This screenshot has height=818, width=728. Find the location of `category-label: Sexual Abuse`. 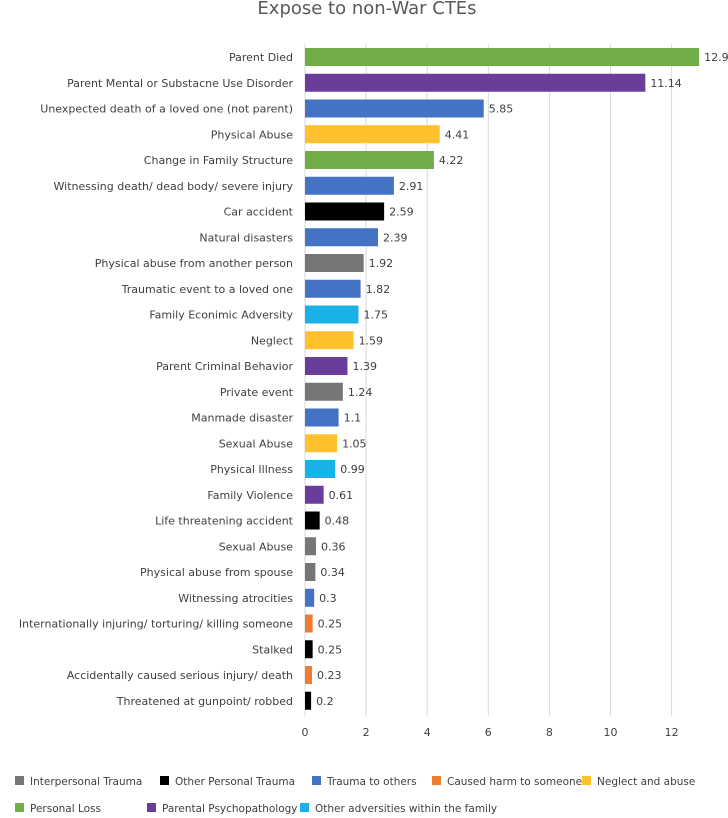

category-label: Sexual Abuse is located at coordinates (256, 546).